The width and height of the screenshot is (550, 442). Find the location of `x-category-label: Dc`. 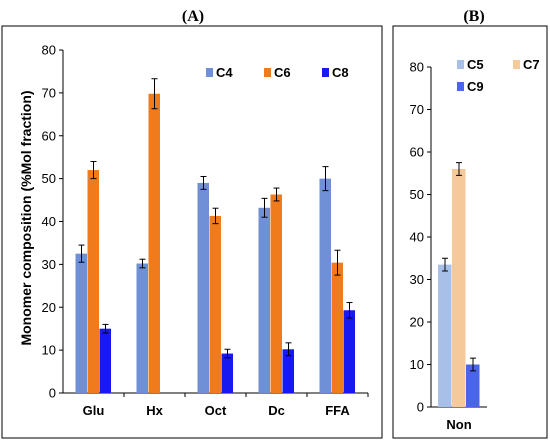

x-category-label: Dc is located at coordinates (276, 410).